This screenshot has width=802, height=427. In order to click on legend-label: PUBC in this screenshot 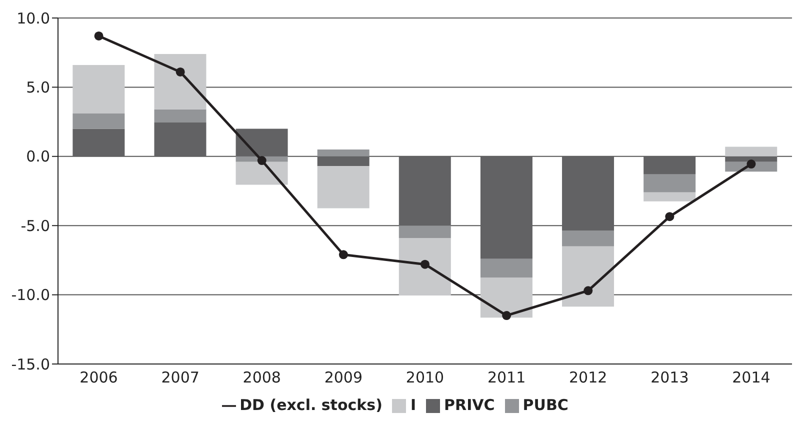, I will do `click(545, 405)`.